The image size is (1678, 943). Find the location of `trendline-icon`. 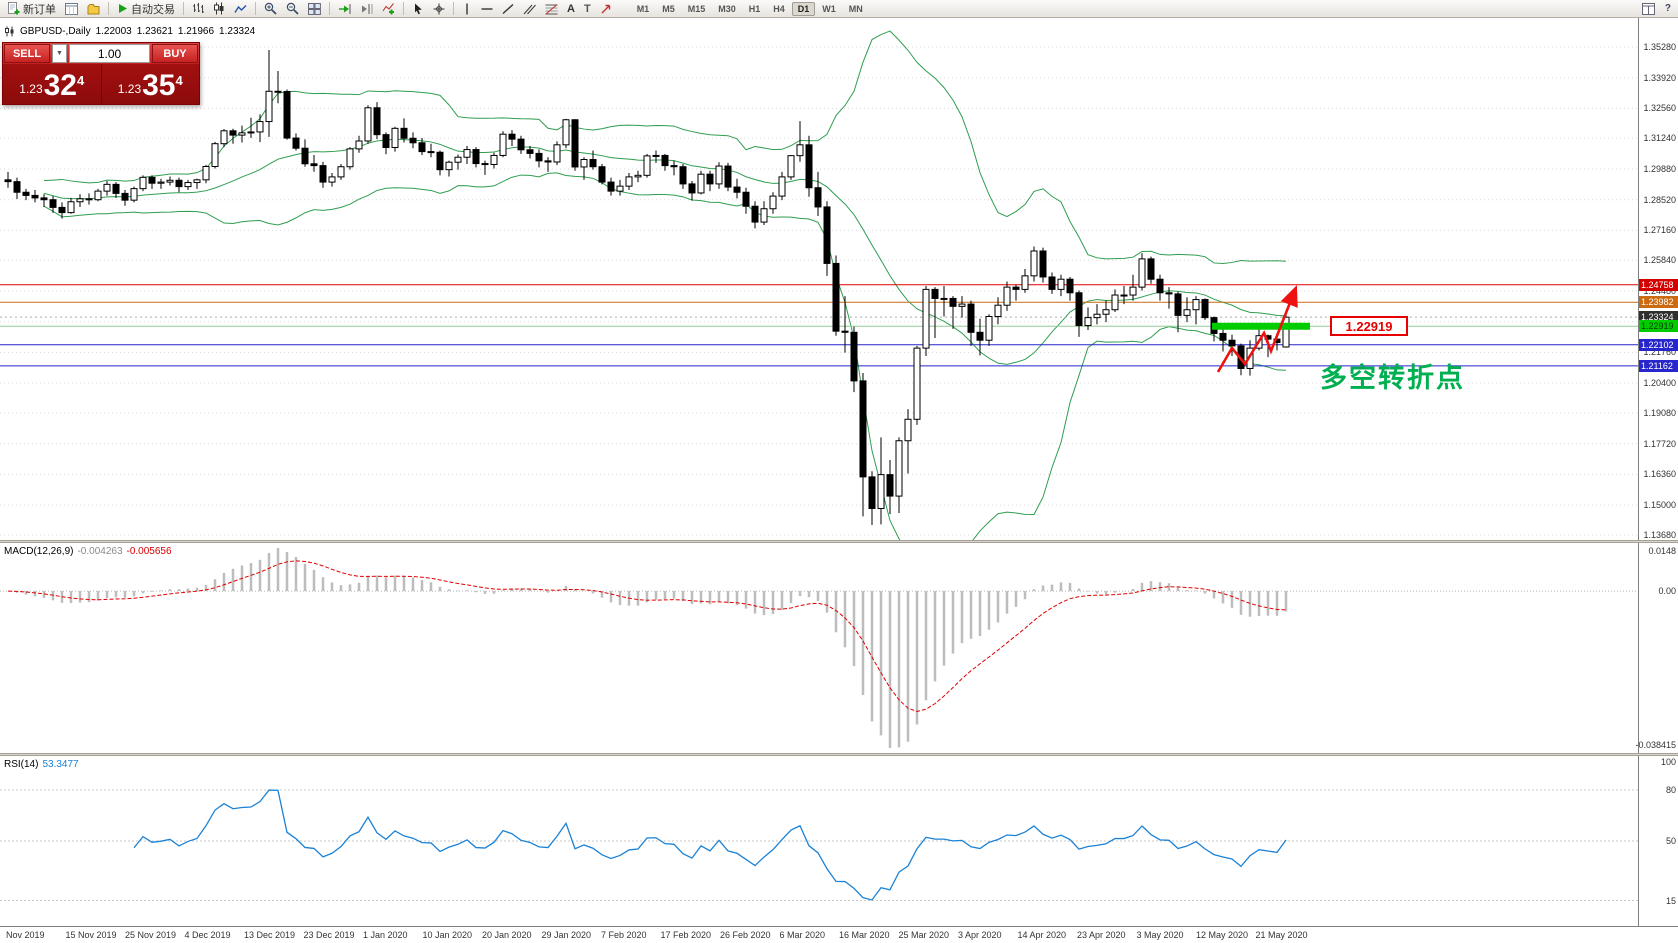

trendline-icon is located at coordinates (508, 9).